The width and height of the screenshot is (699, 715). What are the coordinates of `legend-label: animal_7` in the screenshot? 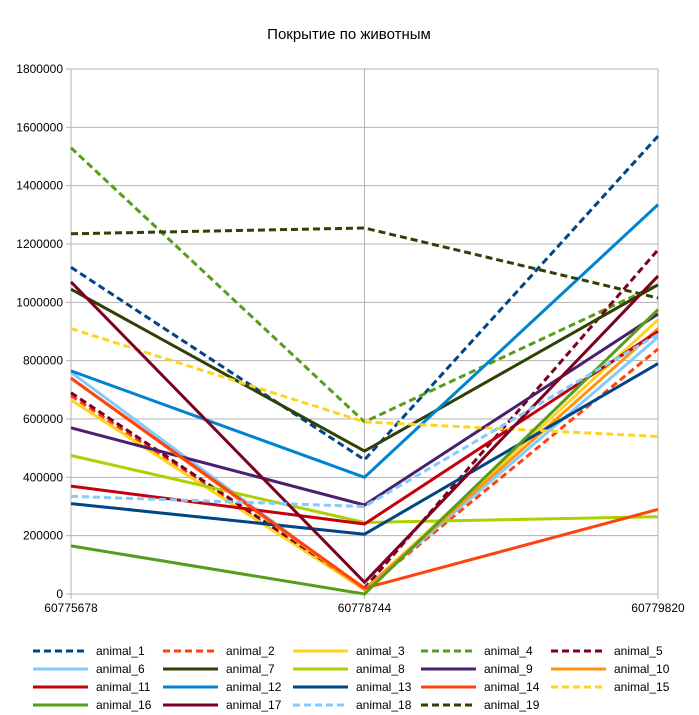 It's located at (250, 669).